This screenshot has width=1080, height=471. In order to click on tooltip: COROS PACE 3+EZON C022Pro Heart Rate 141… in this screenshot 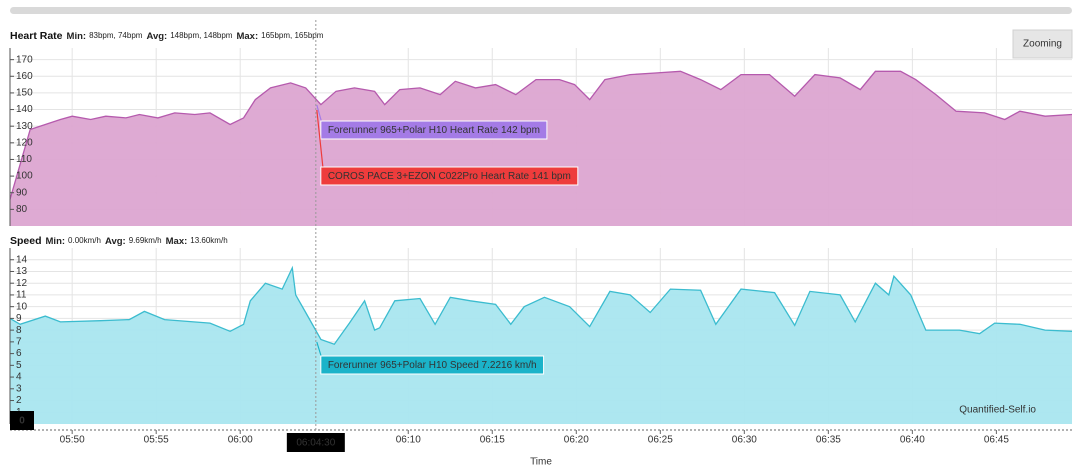, I will do `click(449, 176)`.